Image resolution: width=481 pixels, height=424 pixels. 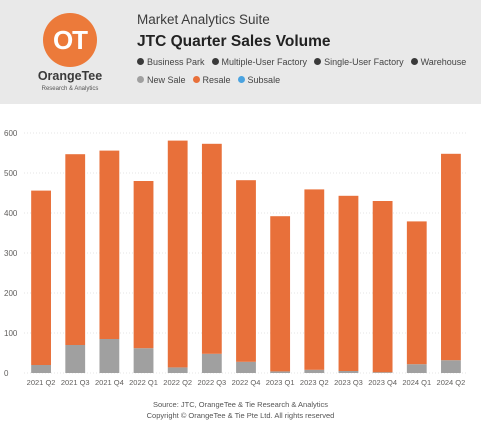 What do you see at coordinates (11, 173) in the screenshot?
I see `y-tick-label: 500` at bounding box center [11, 173].